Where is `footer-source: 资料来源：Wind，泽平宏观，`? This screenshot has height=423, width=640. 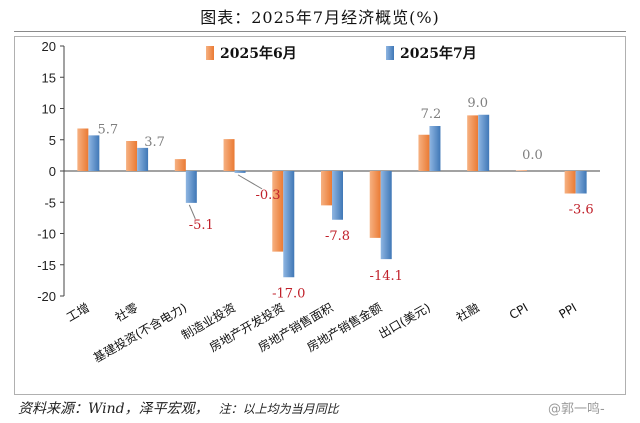 footer-source: 资料来源：Wind，泽平宏观， is located at coordinates (113, 409).